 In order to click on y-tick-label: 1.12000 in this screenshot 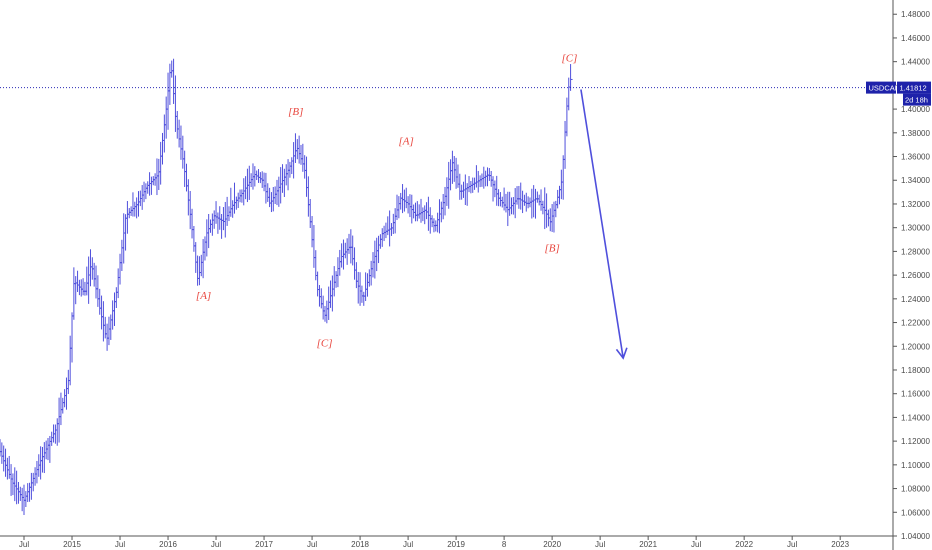, I will do `click(915, 441)`.